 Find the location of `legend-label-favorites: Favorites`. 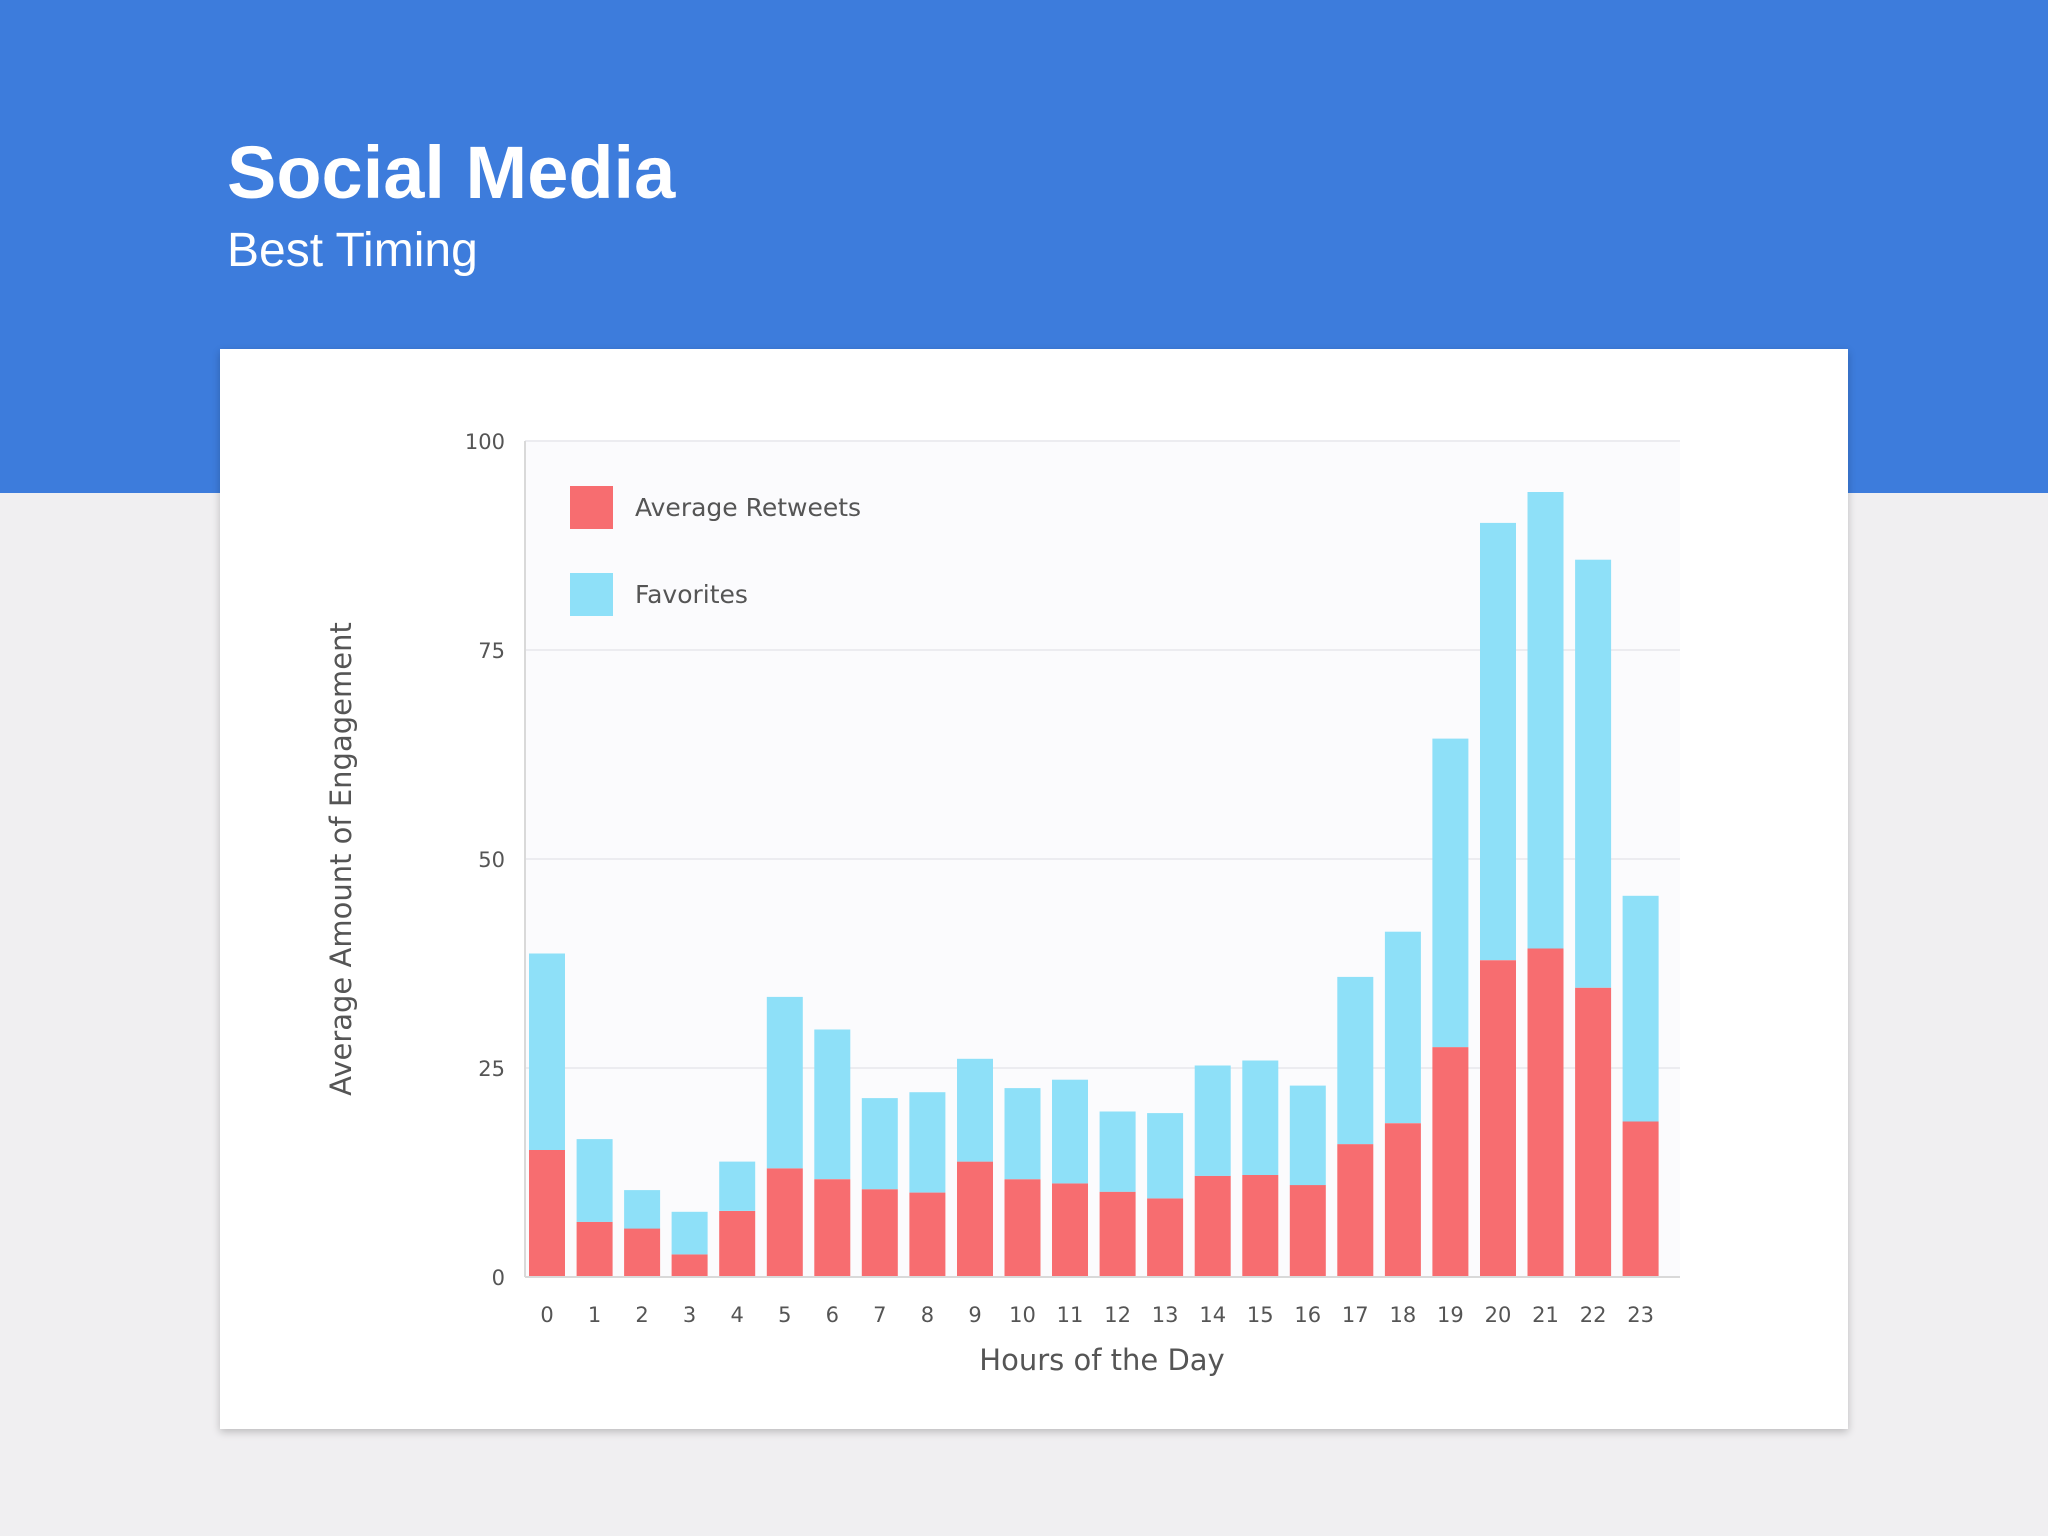

legend-label-favorites: Favorites is located at coordinates (691, 594).